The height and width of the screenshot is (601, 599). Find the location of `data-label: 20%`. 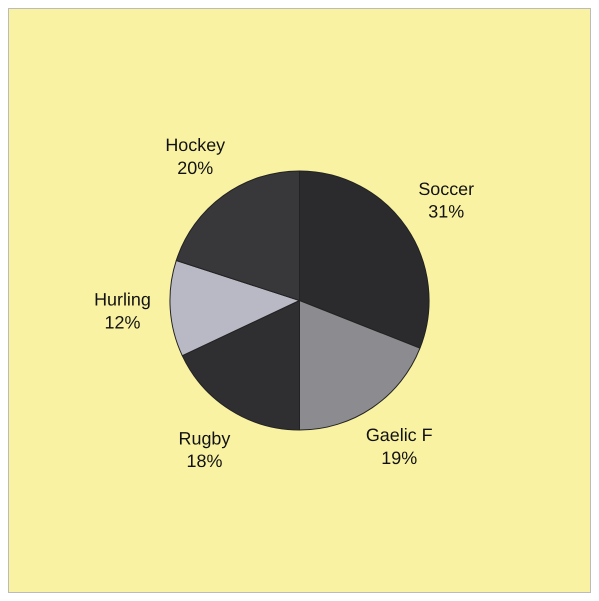

data-label: 20% is located at coordinates (195, 168).